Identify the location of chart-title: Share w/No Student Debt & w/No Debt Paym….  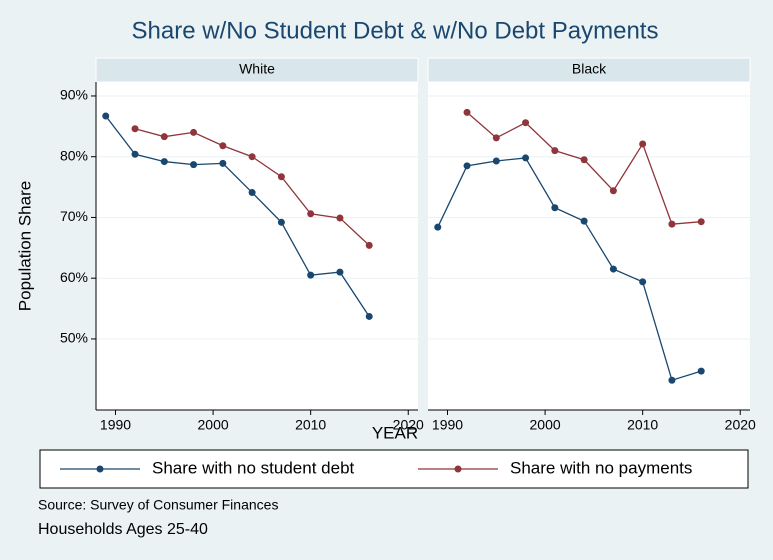
(395, 30).